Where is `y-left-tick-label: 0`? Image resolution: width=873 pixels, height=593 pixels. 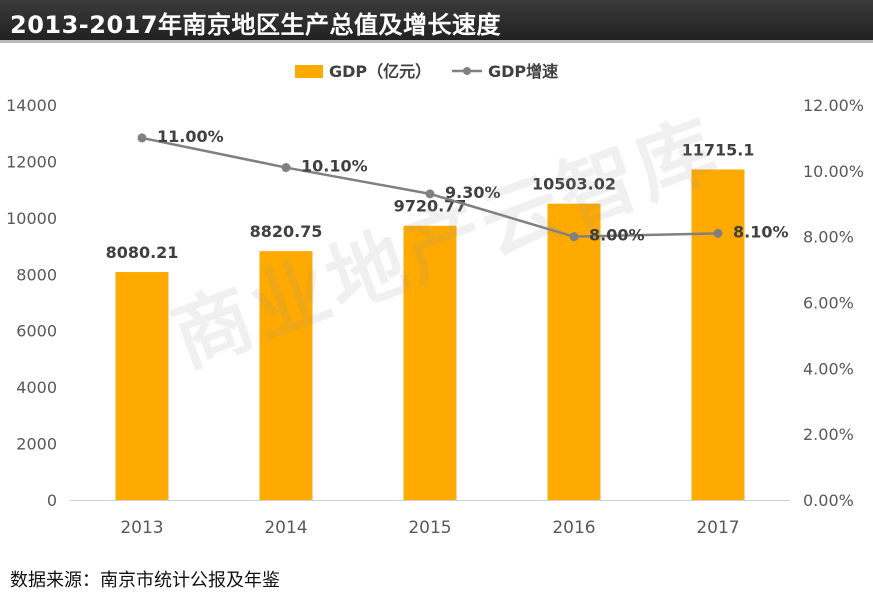
y-left-tick-label: 0 is located at coordinates (52, 500).